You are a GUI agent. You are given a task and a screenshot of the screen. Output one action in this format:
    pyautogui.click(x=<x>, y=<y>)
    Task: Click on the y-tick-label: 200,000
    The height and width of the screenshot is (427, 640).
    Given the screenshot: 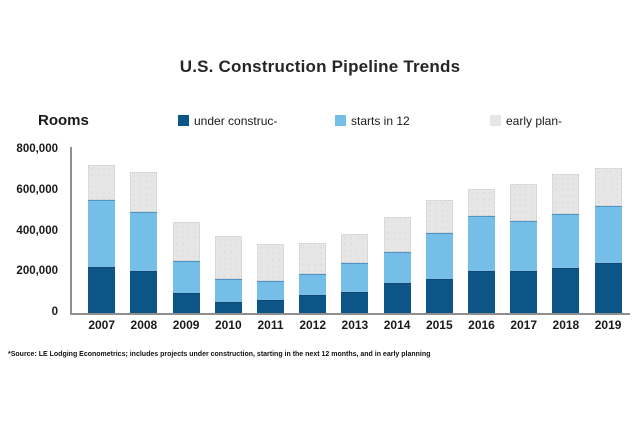 What is the action you would take?
    pyautogui.click(x=37, y=271)
    